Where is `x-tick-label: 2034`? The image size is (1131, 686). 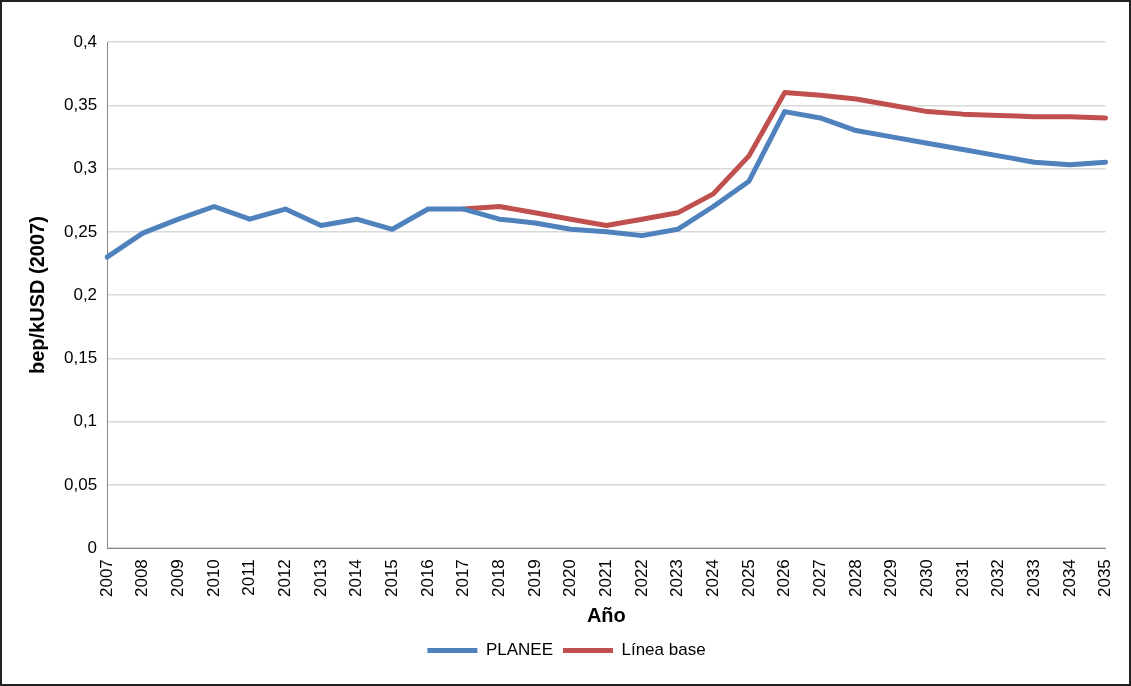 x-tick-label: 2034 is located at coordinates (1069, 578).